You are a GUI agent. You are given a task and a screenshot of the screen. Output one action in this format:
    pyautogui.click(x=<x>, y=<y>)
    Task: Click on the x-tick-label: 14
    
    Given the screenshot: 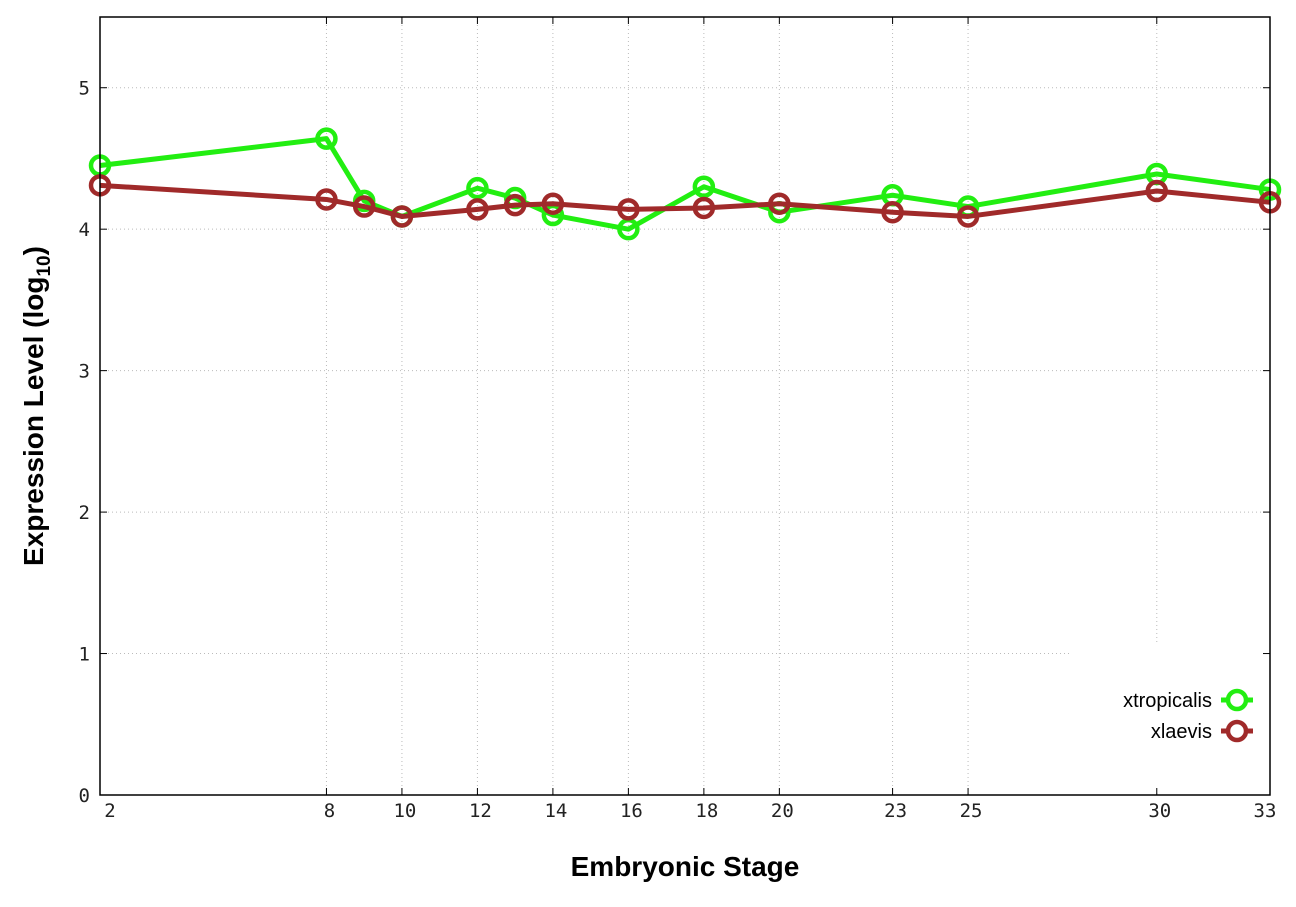 What is the action you would take?
    pyautogui.click(x=555, y=811)
    